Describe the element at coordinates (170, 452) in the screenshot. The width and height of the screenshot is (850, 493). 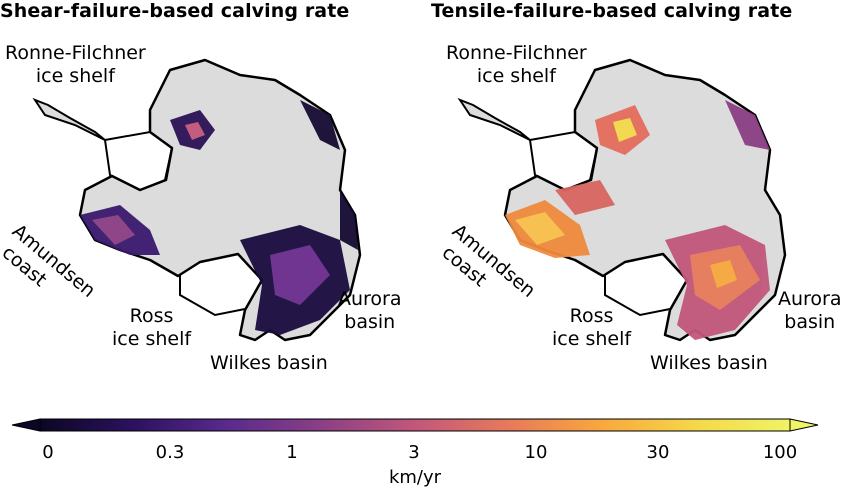
I see `colorbar-tick-label: 0.3` at that location.